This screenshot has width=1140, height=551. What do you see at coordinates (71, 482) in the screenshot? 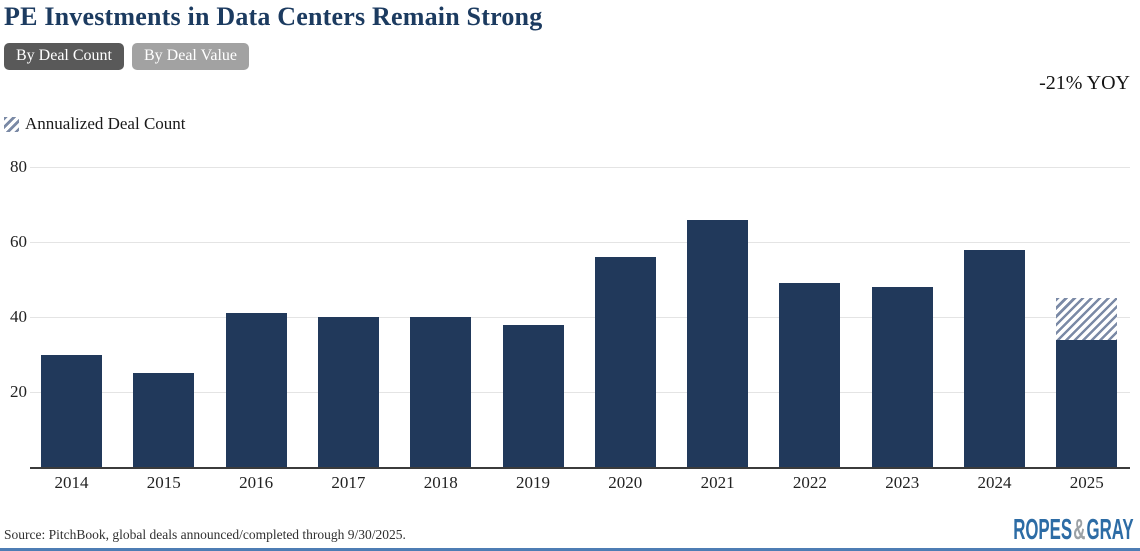
I see `x-tick-label-2014: 2014` at bounding box center [71, 482].